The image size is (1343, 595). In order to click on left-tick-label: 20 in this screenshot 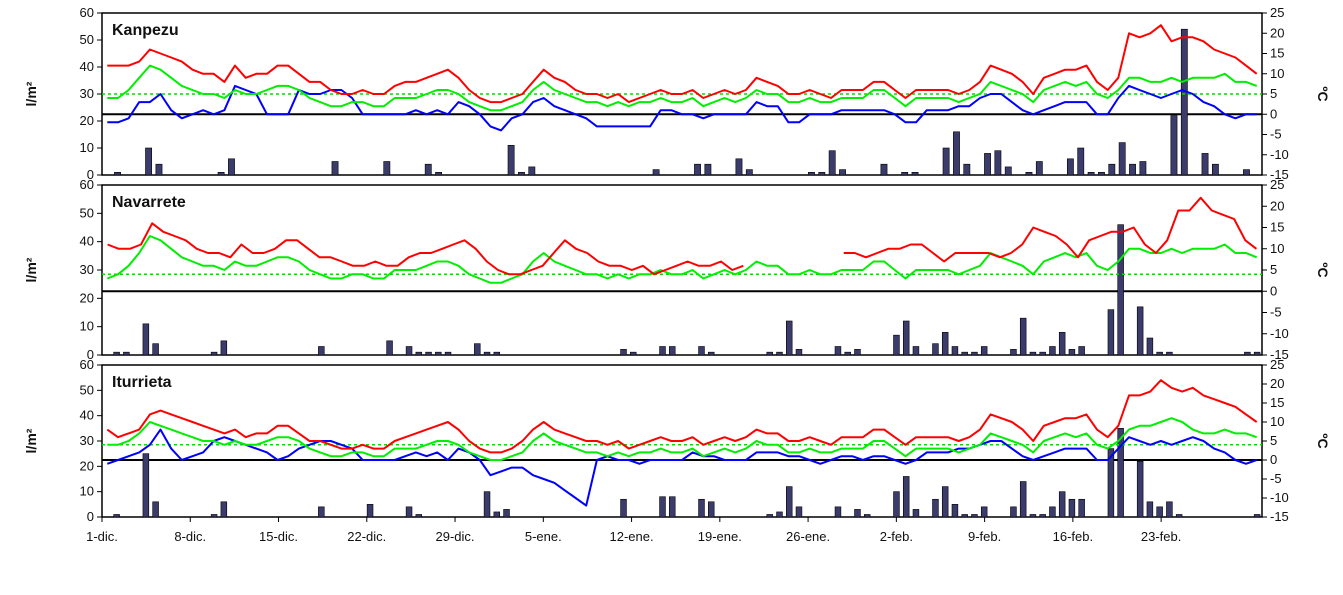, I will do `click(87, 120)`.